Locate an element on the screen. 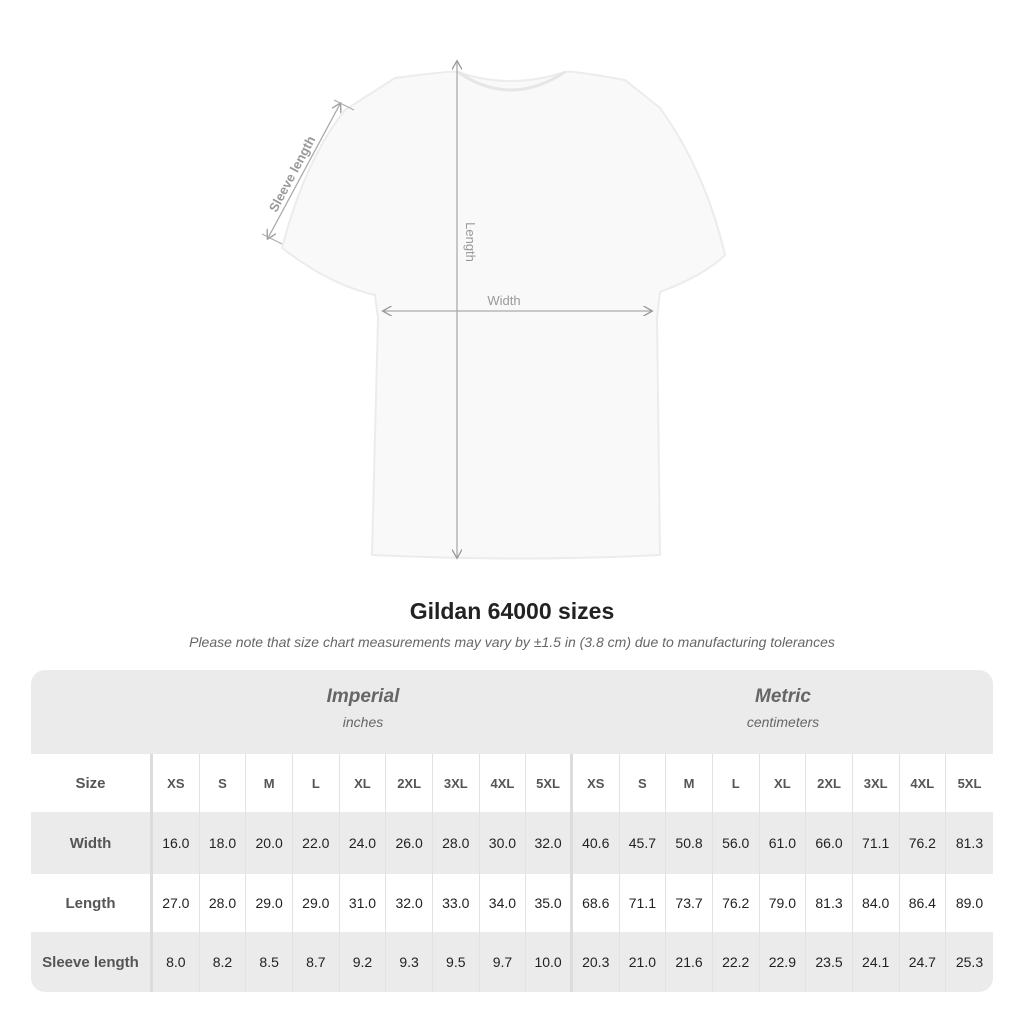 This screenshot has height=1024, width=1024. table-cell: 9.7 is located at coordinates (503, 962).